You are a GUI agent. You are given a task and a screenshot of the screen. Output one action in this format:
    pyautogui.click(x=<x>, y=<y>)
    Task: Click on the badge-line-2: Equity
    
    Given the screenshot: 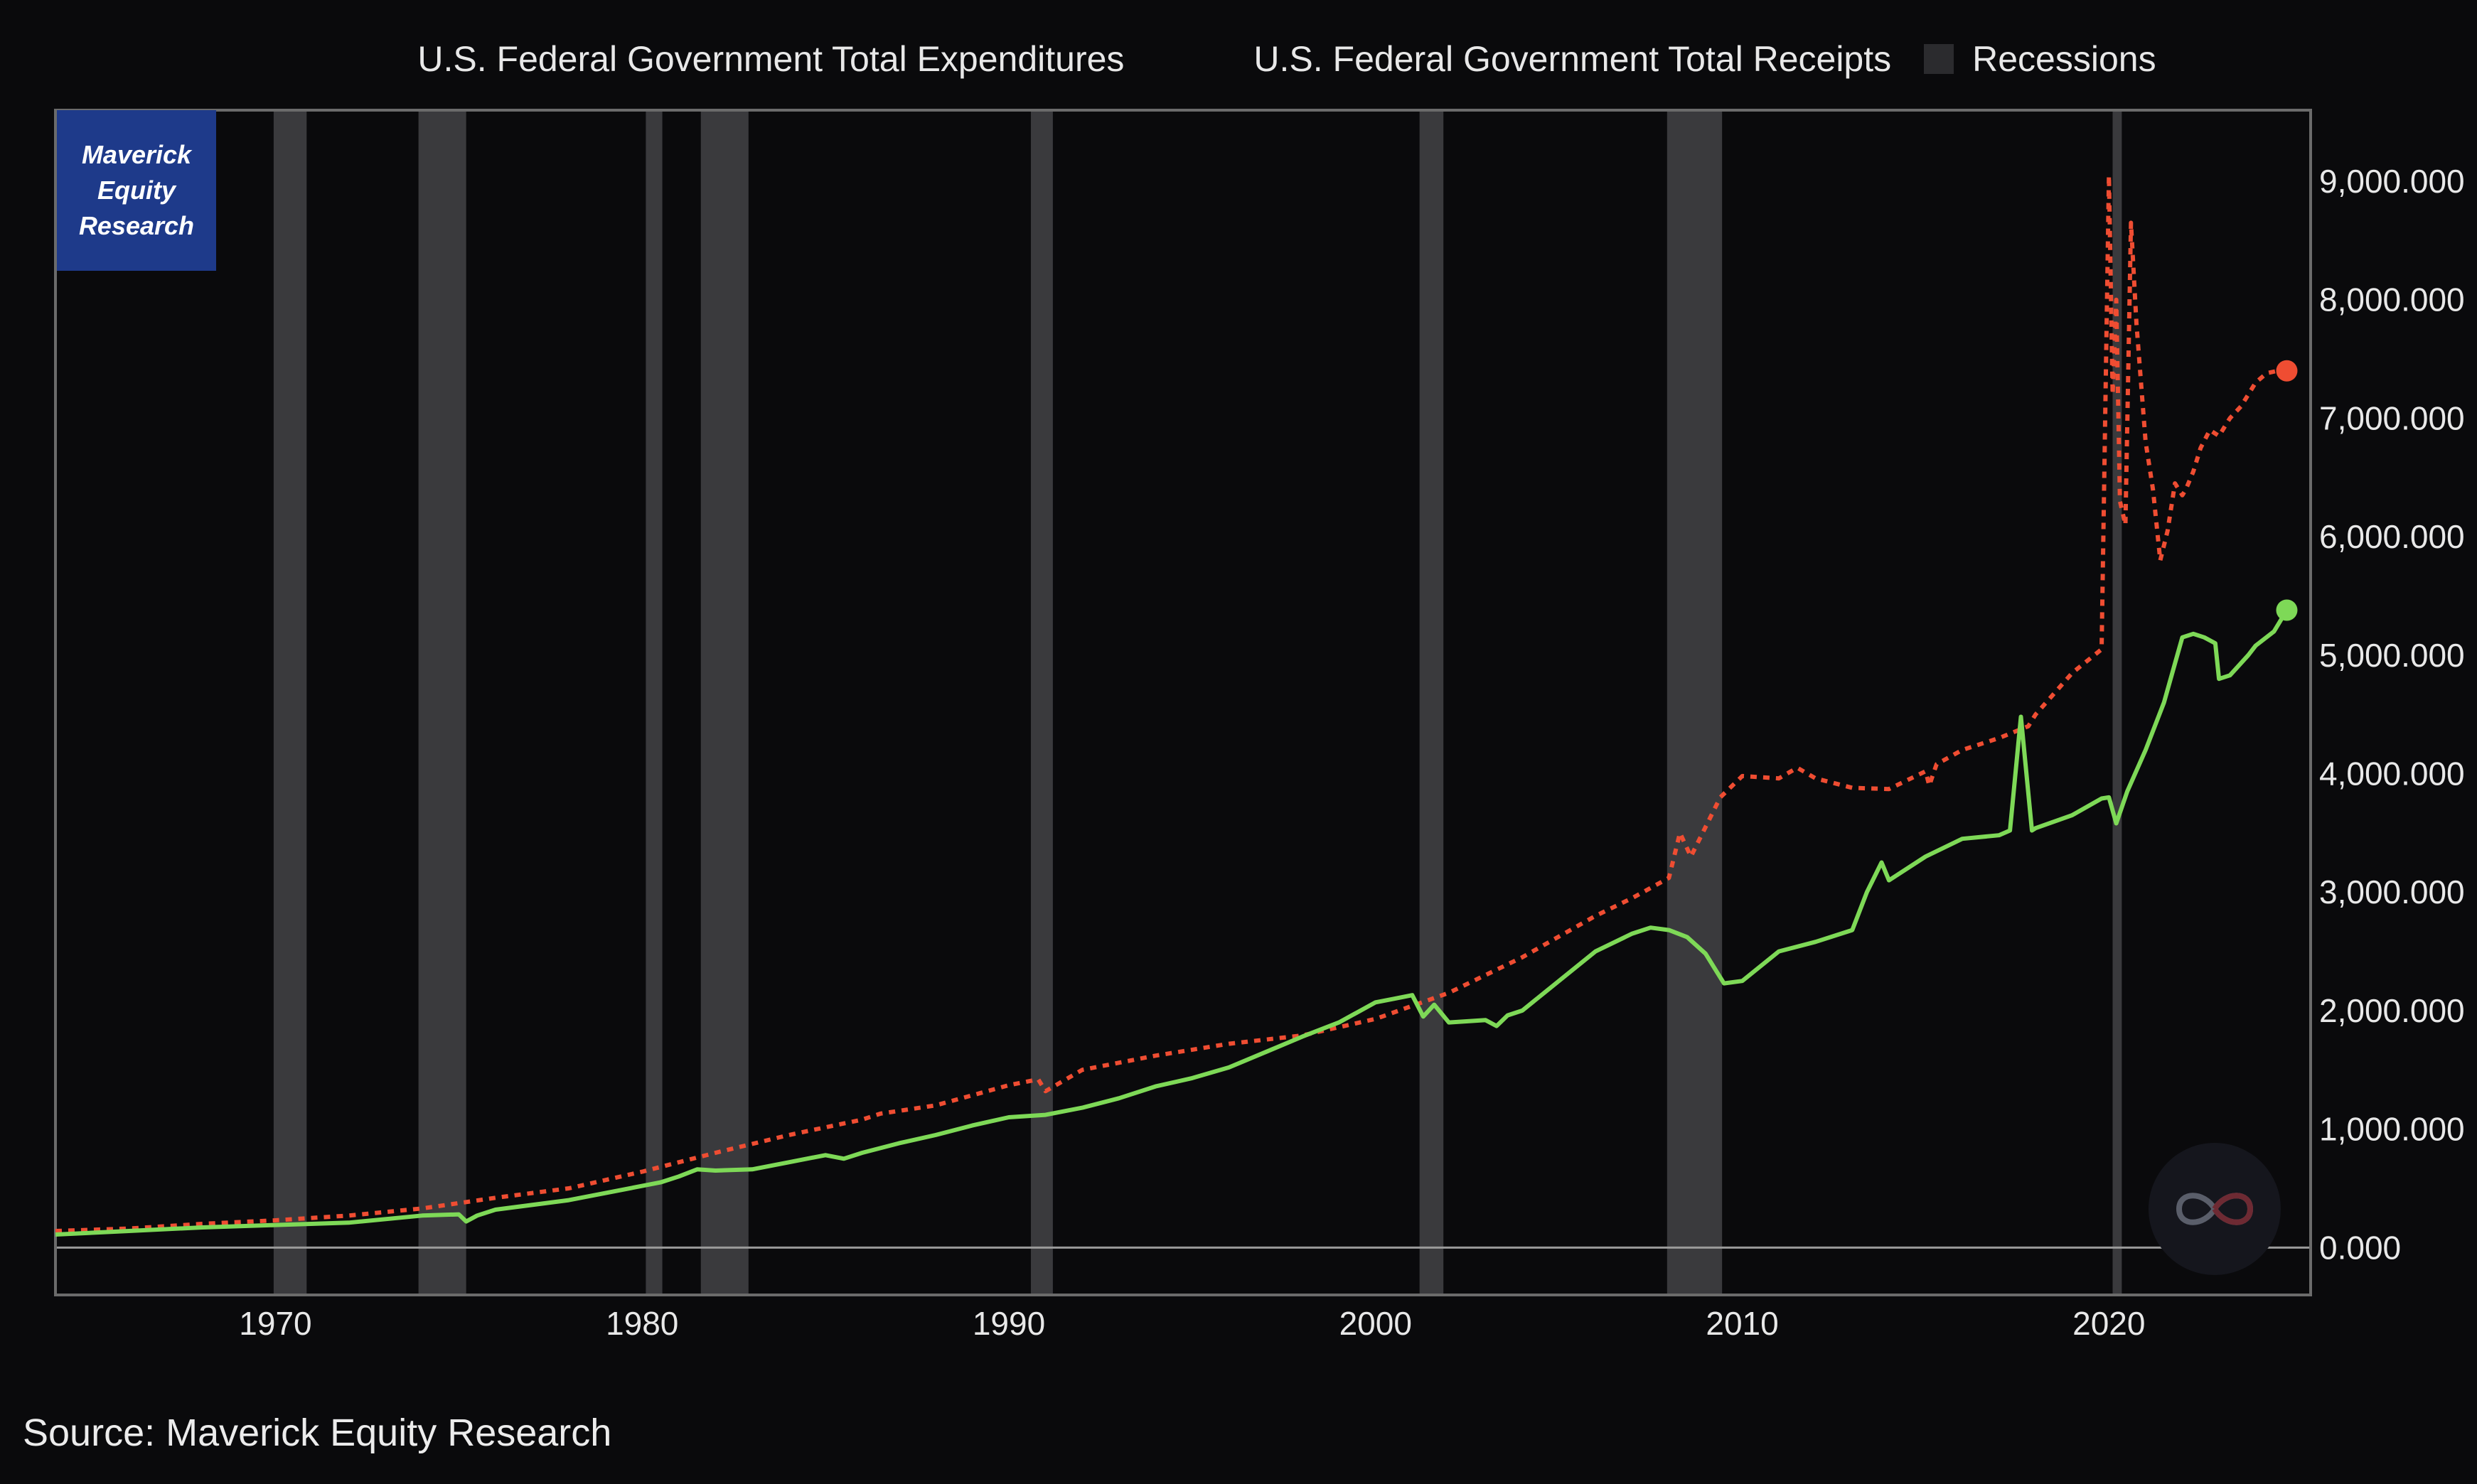 What is the action you would take?
    pyautogui.click(x=136, y=190)
    